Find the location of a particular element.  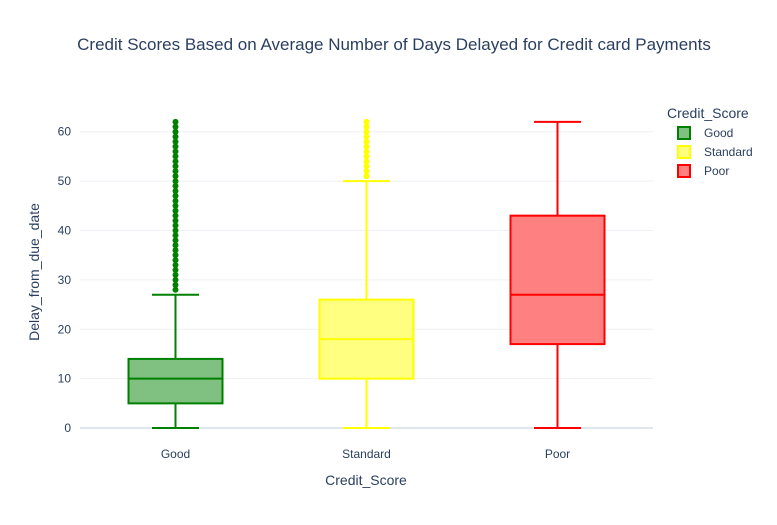

y-tick-label-30: 30 is located at coordinates (65, 280).